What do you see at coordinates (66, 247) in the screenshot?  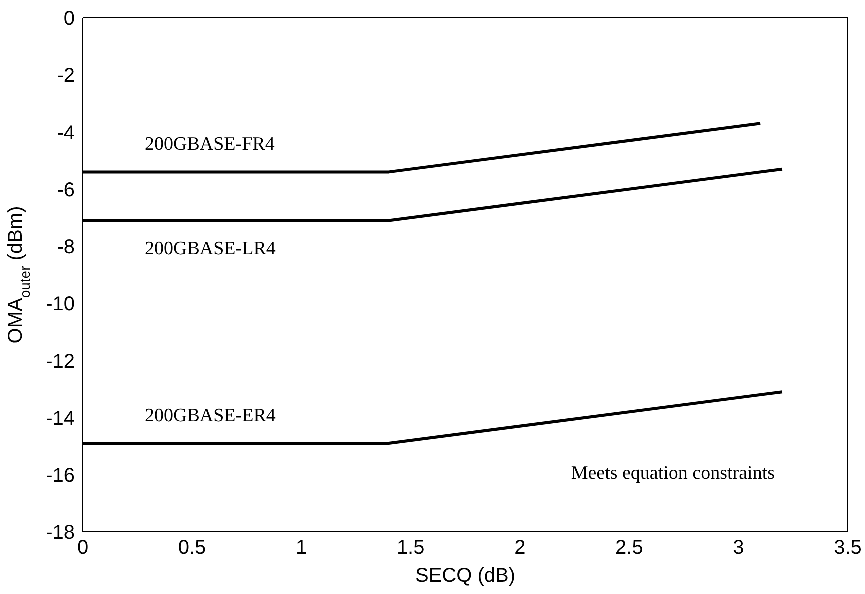 I see `y-tick-label: -8` at bounding box center [66, 247].